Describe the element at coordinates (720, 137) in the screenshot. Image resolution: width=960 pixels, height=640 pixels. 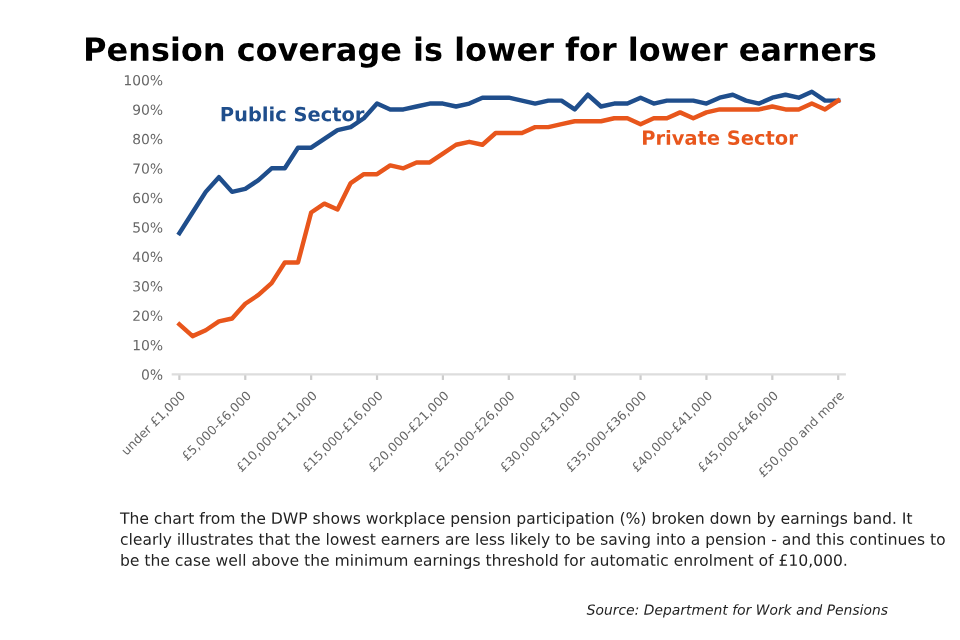
I see `series-label: Private Sector` at that location.